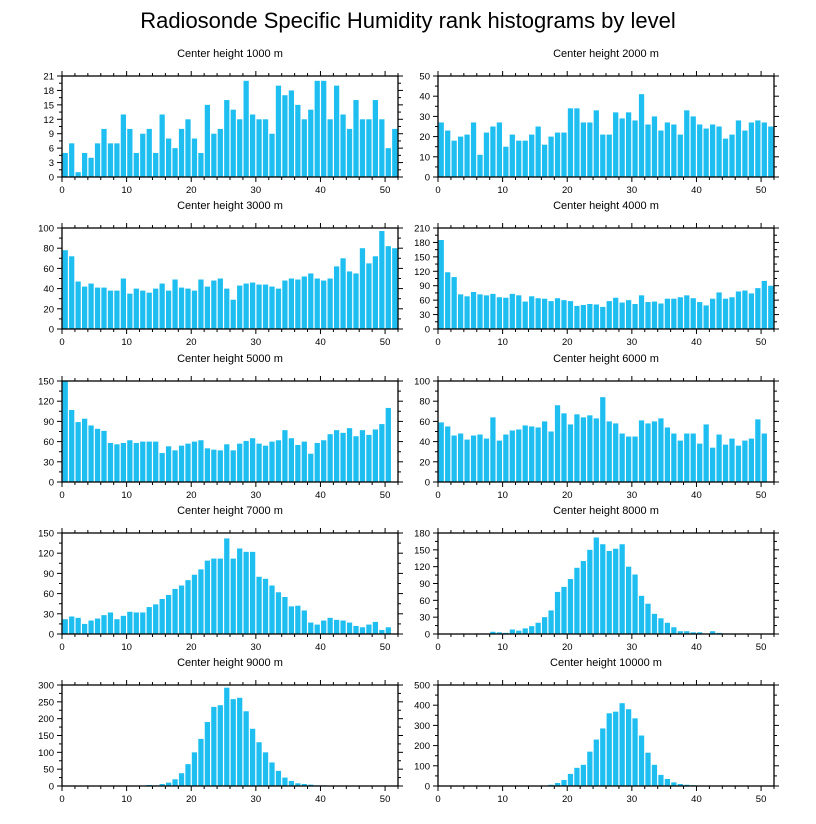  I want to click on y-tick-label: 60, so click(424, 422).